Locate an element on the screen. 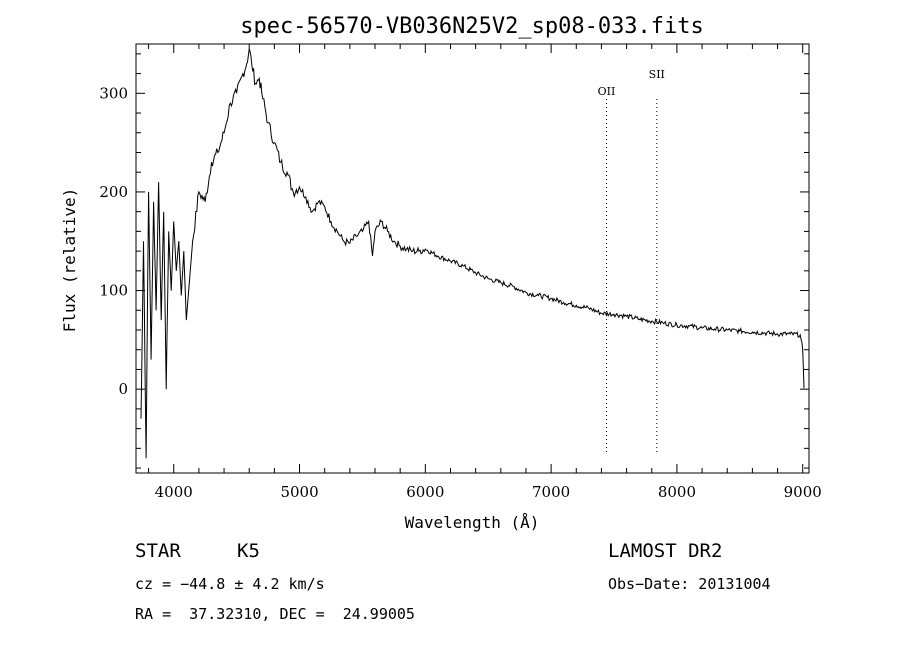 This screenshot has width=900, height=650. spectral-line-label: SII is located at coordinates (657, 74).